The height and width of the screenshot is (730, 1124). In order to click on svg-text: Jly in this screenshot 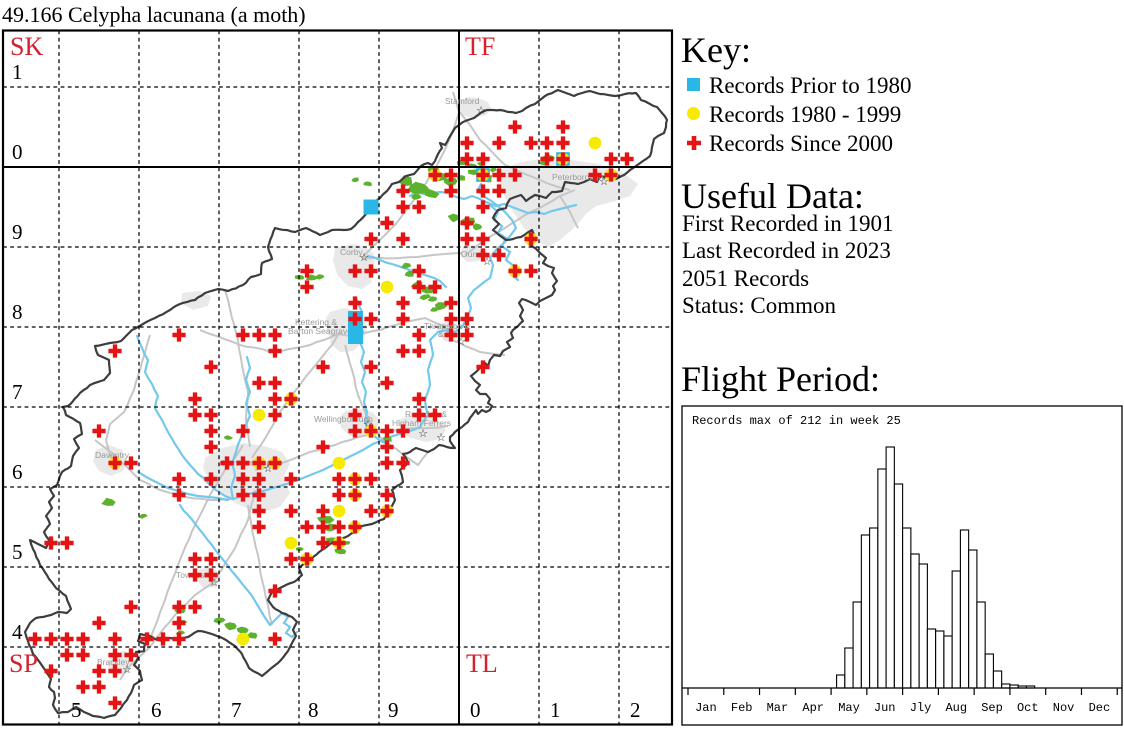, I will do `click(921, 708)`.